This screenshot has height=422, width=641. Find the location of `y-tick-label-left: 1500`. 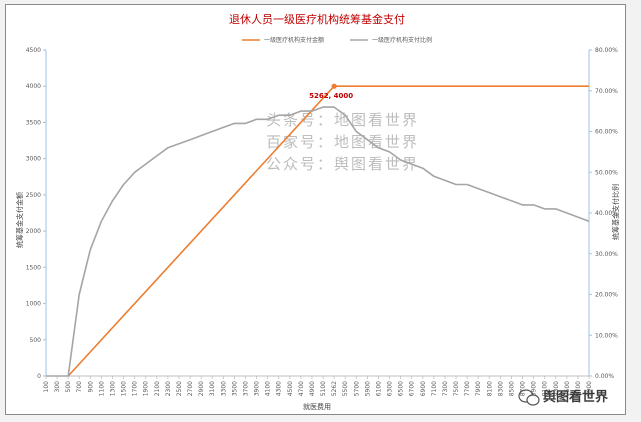

y-tick-label-left: 1500 is located at coordinates (33, 267).